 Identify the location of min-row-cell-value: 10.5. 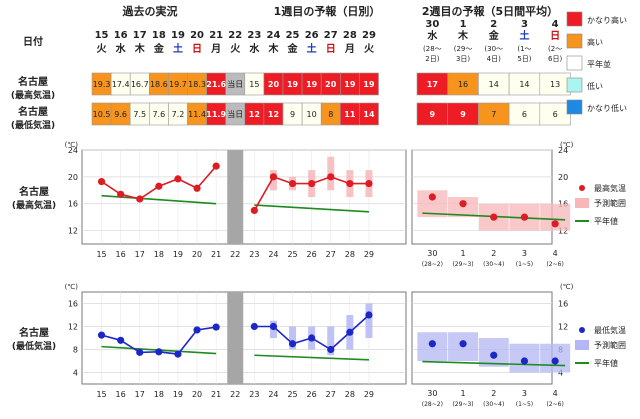
(102, 114).